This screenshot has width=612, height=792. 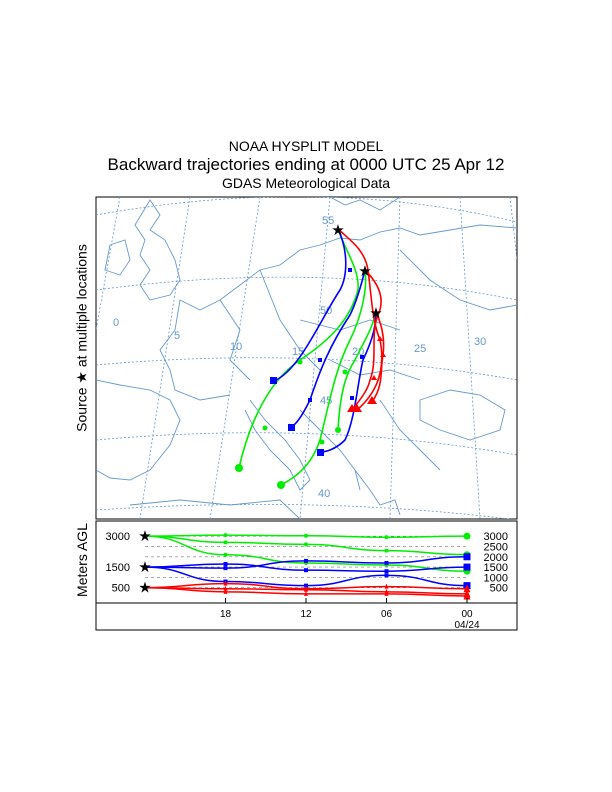 I want to click on y-tick-left: 3000, so click(x=118, y=537).